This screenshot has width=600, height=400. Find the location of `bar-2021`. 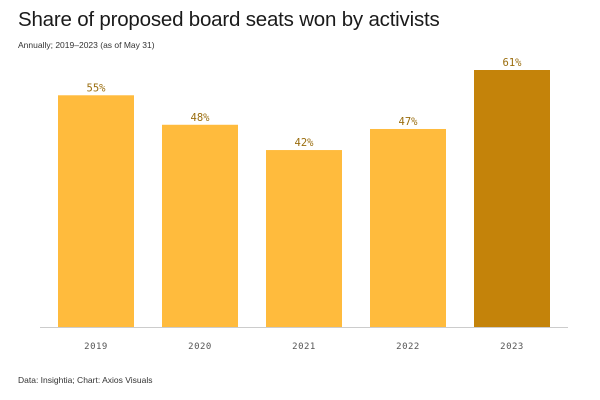

bar-2021 is located at coordinates (304, 238).